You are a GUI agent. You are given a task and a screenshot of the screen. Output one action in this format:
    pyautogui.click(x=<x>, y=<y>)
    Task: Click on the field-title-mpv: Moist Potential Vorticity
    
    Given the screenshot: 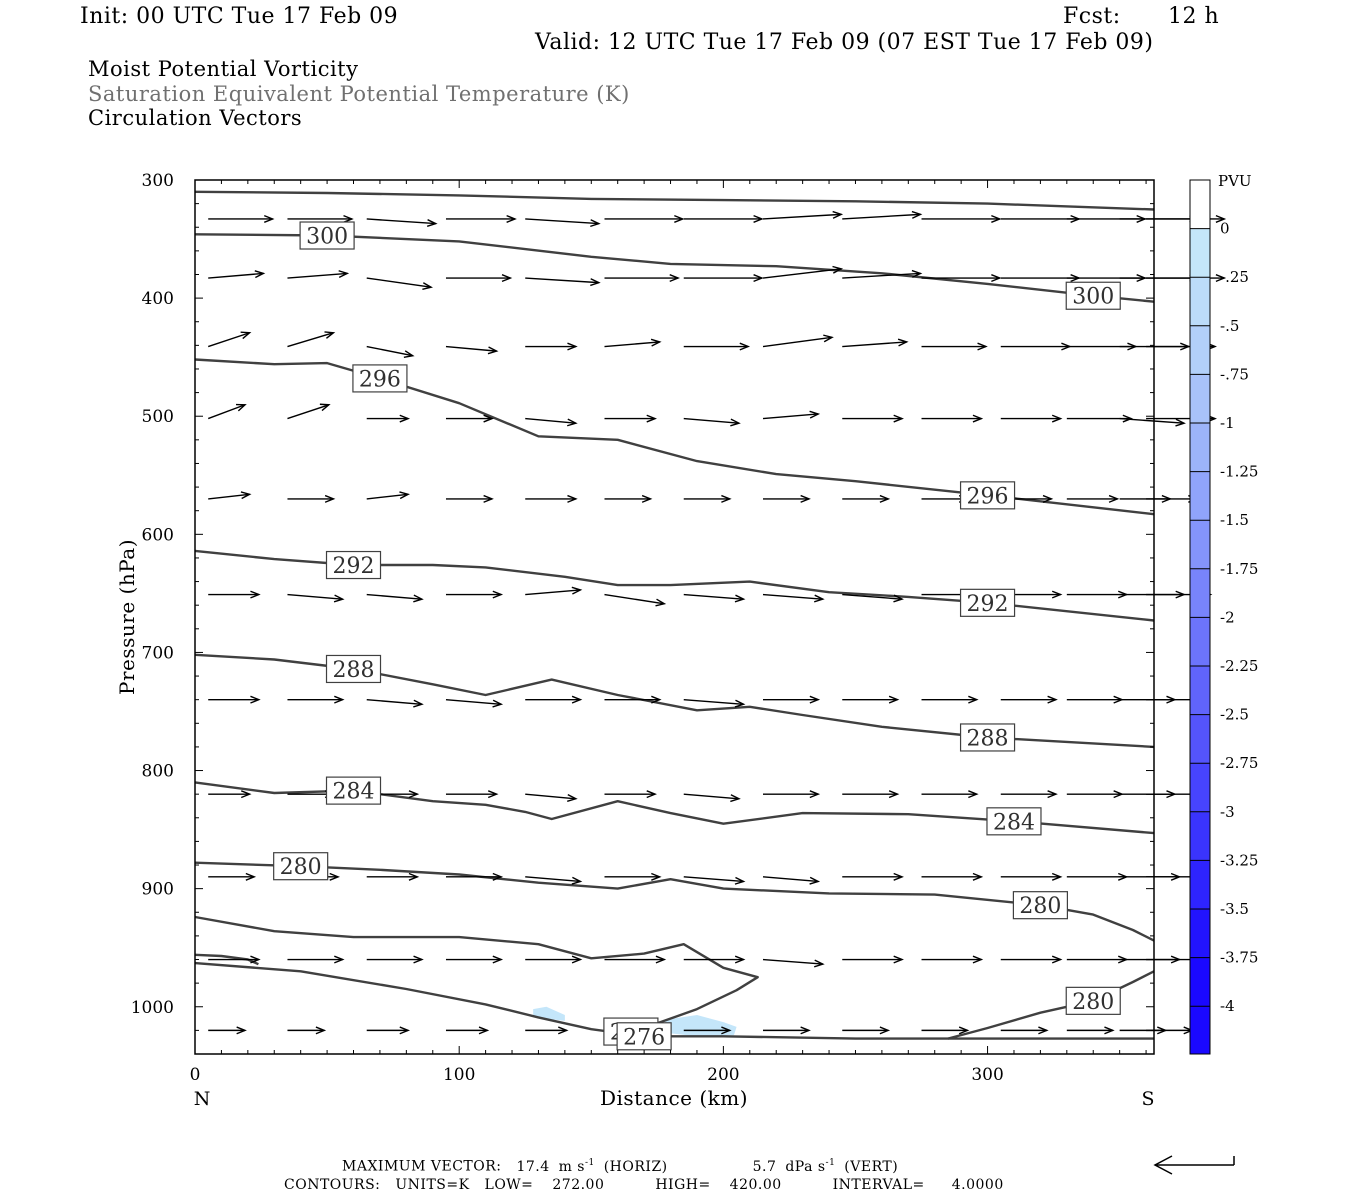 What is the action you would take?
    pyautogui.click(x=223, y=69)
    